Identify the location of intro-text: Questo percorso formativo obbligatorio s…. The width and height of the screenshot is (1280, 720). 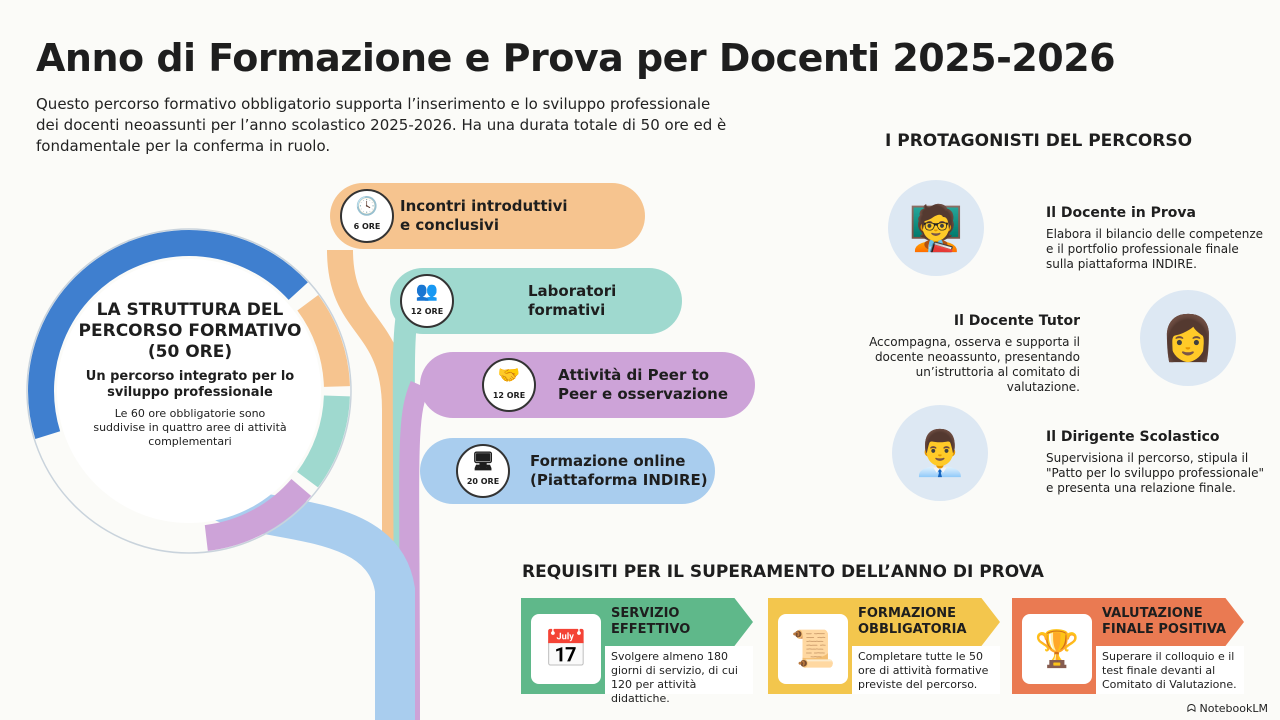
(381, 125).